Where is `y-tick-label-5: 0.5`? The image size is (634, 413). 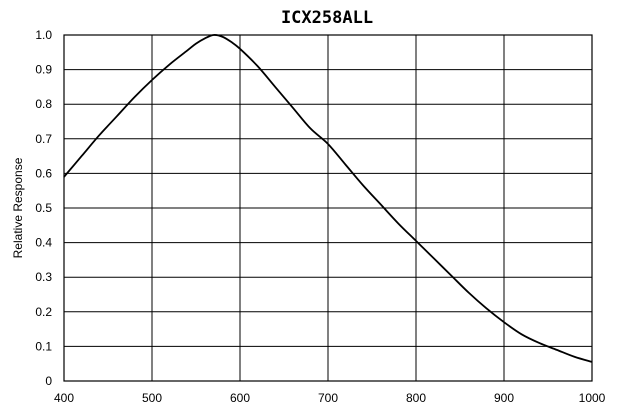
y-tick-label-5: 0.5 is located at coordinates (43, 208).